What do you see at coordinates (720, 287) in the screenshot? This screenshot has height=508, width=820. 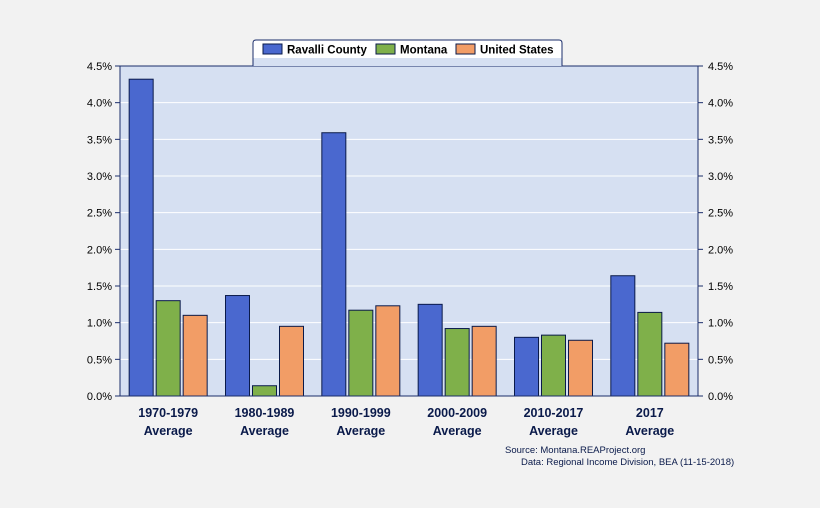 I see `y-tick-label-right: 1.5%` at bounding box center [720, 287].